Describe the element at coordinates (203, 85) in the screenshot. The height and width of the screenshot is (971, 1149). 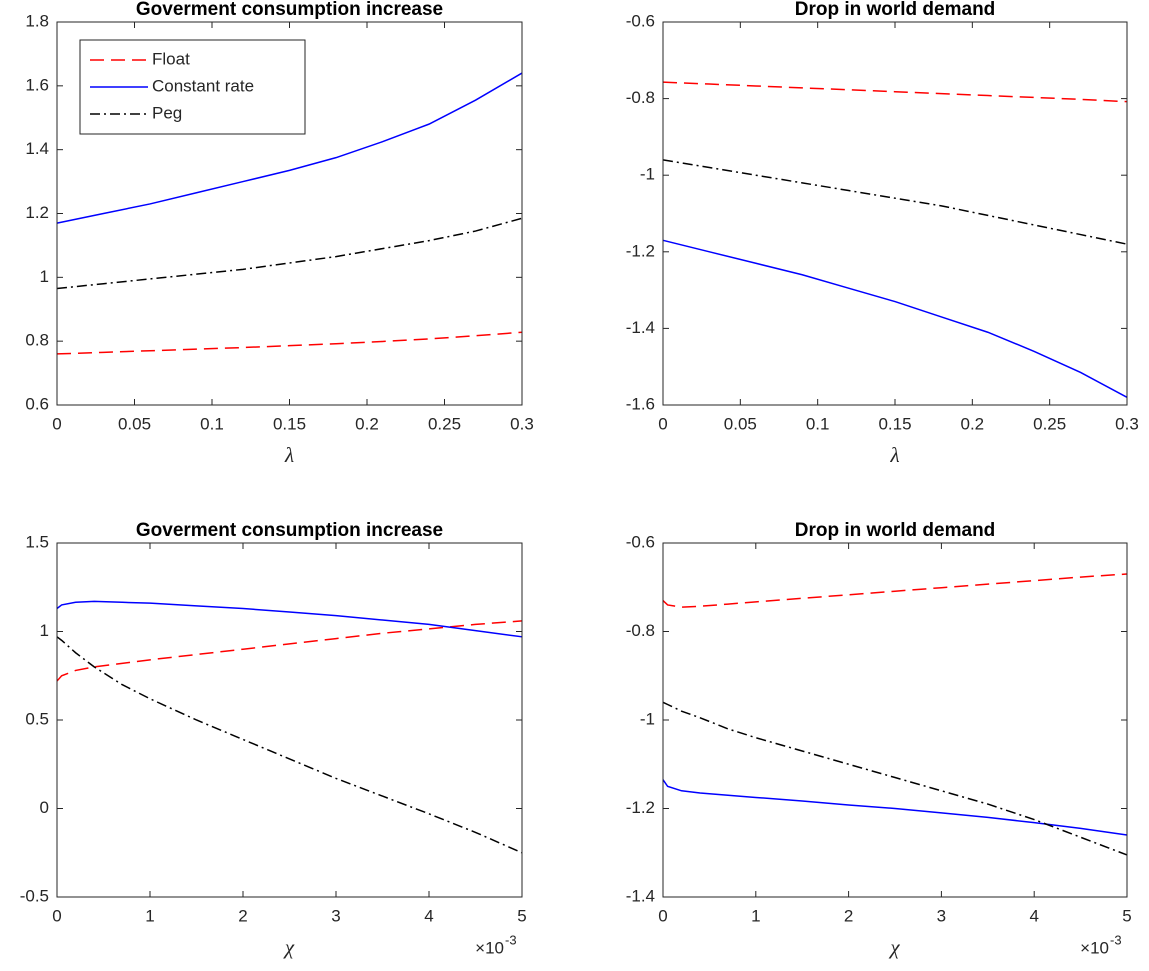
I see `legend-label: Constant rate` at that location.